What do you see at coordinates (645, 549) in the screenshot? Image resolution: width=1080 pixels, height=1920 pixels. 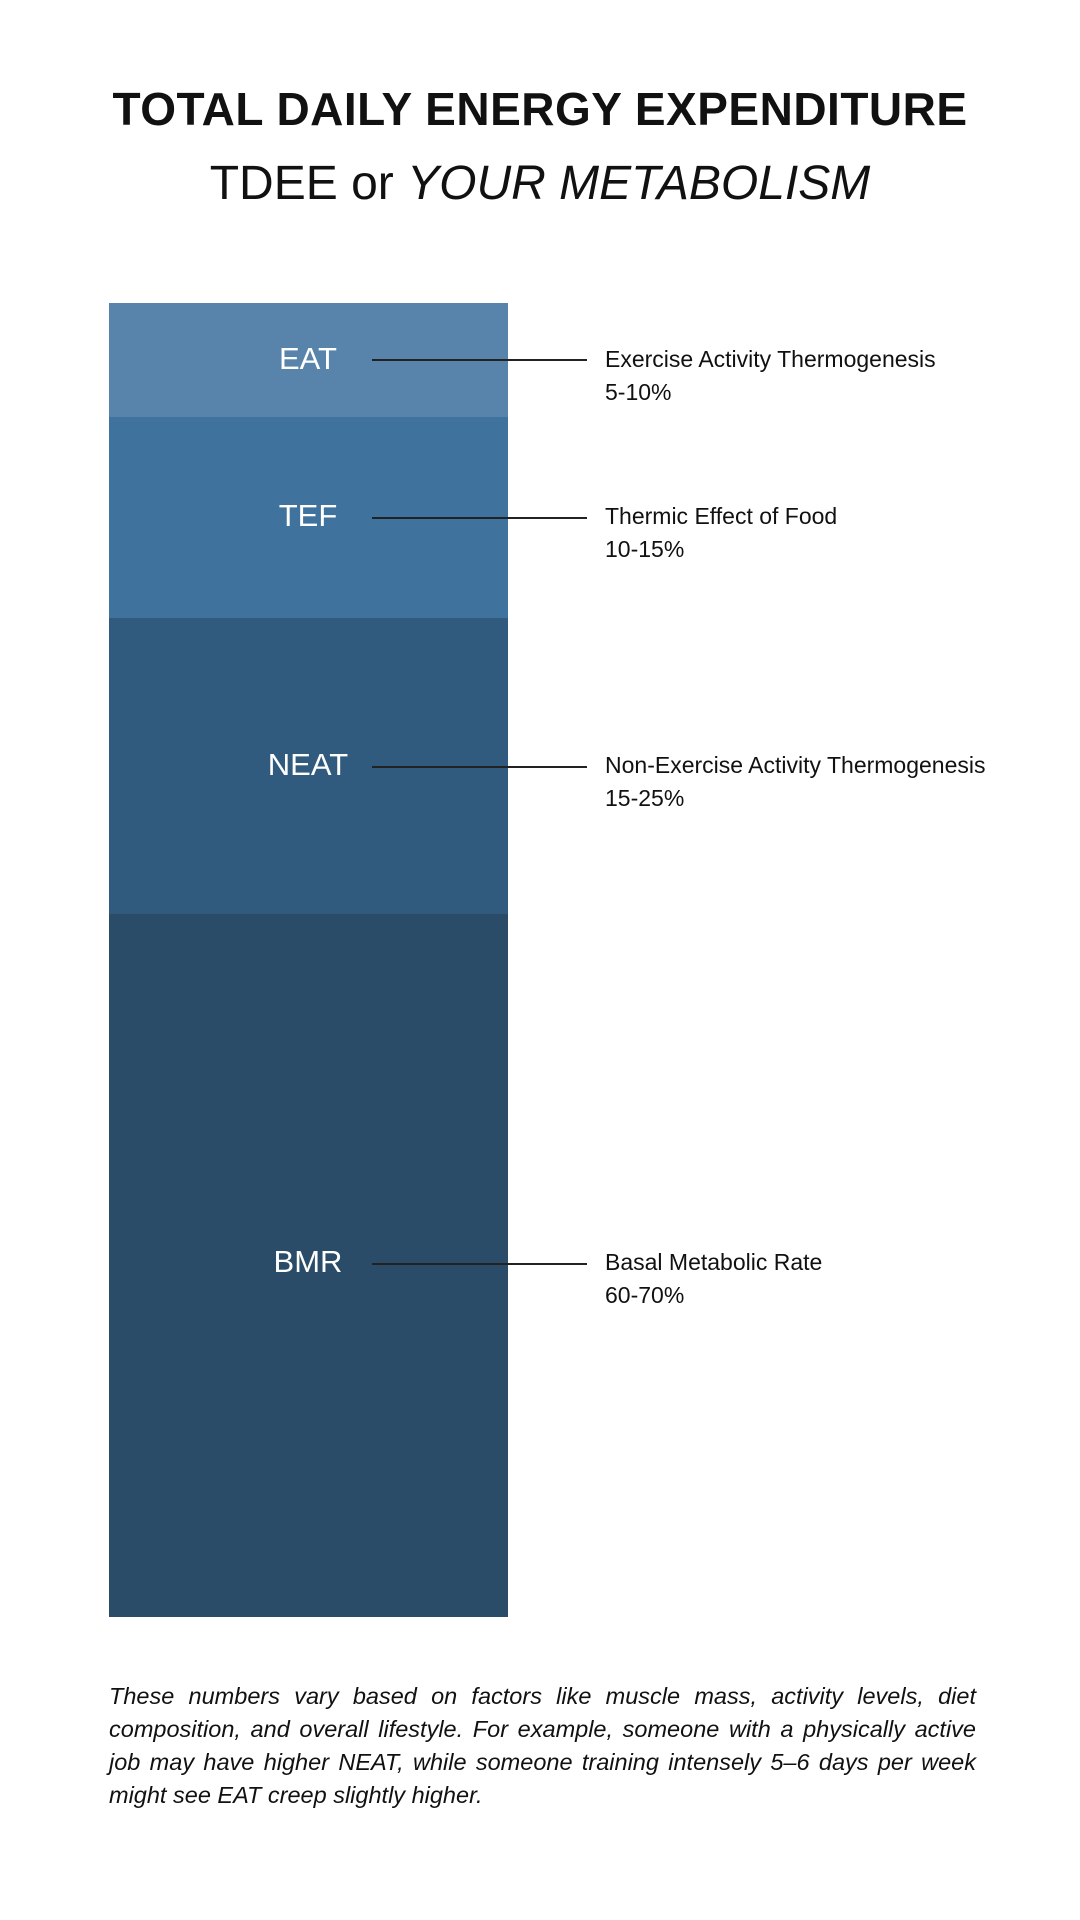 I see `description-range: 10-15%` at bounding box center [645, 549].